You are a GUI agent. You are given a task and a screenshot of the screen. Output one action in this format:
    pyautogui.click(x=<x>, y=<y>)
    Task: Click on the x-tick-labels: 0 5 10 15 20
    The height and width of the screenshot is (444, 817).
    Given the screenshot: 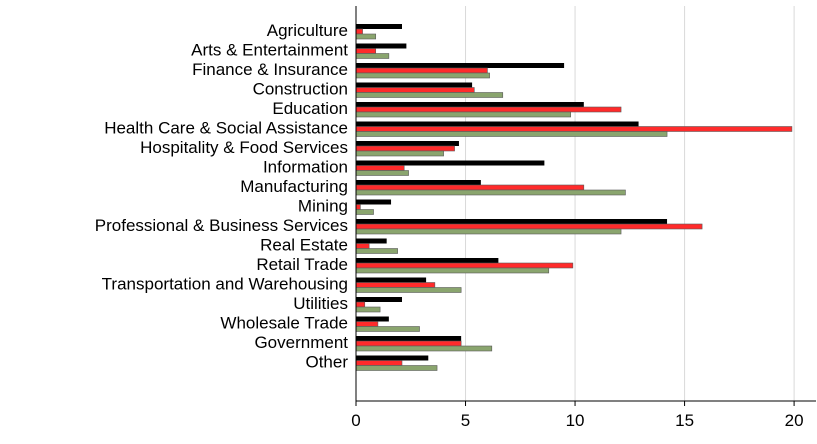 What is the action you would take?
    pyautogui.click(x=577, y=415)
    